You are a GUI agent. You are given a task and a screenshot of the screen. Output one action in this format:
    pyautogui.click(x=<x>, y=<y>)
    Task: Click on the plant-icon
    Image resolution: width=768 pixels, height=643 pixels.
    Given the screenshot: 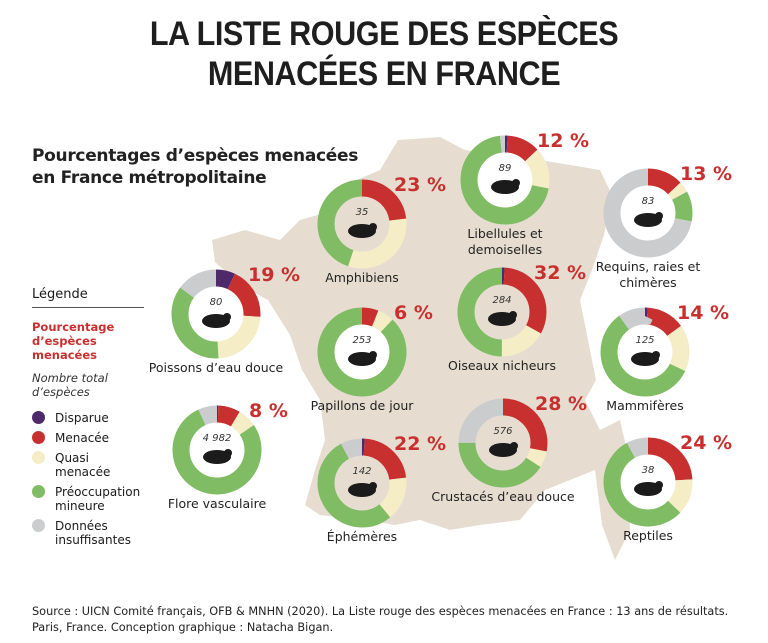 What is the action you would take?
    pyautogui.click(x=217, y=456)
    